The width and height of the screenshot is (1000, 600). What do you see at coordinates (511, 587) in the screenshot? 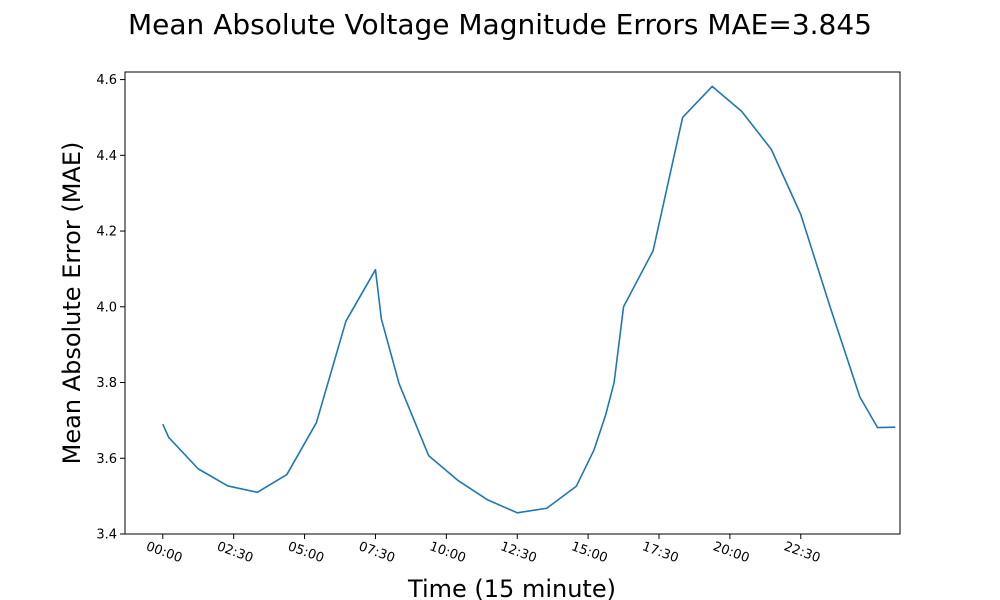
I see `x-axis-label: Time (15 minute)` at bounding box center [511, 587].